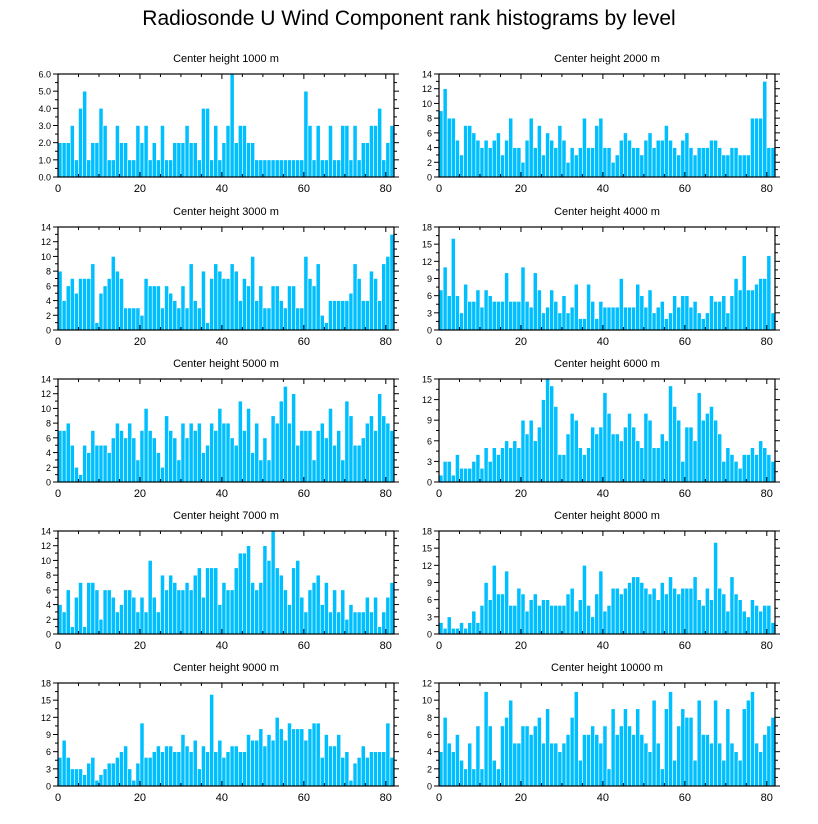  I want to click on x-tick-label: 80, so click(386, 646).